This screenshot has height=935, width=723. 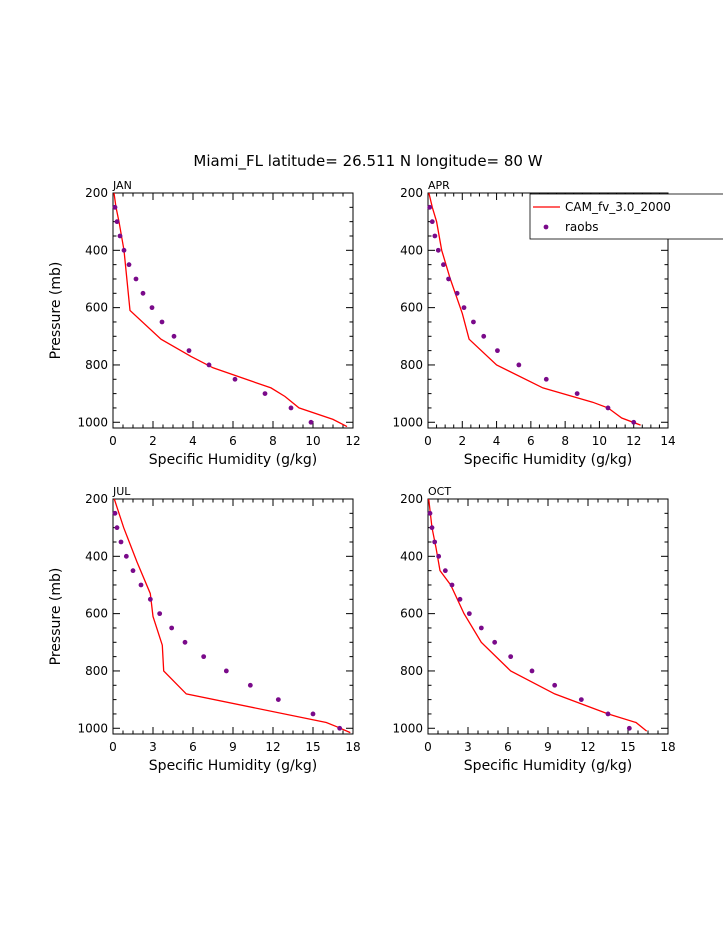 I want to click on x-tick-label: 14, so click(x=667, y=441).